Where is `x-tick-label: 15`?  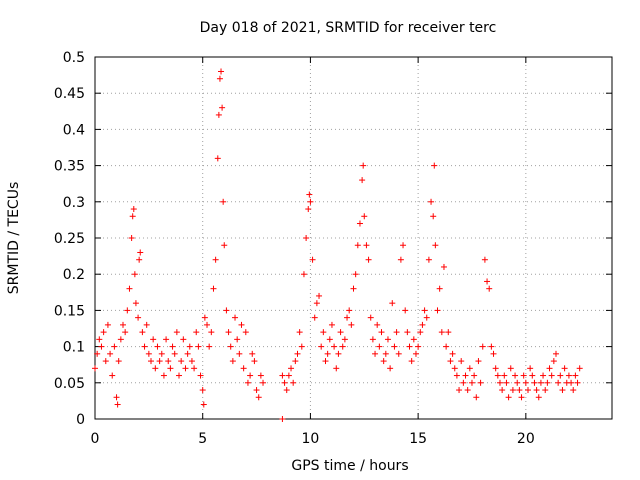
x-tick-label: 15 is located at coordinates (418, 439).